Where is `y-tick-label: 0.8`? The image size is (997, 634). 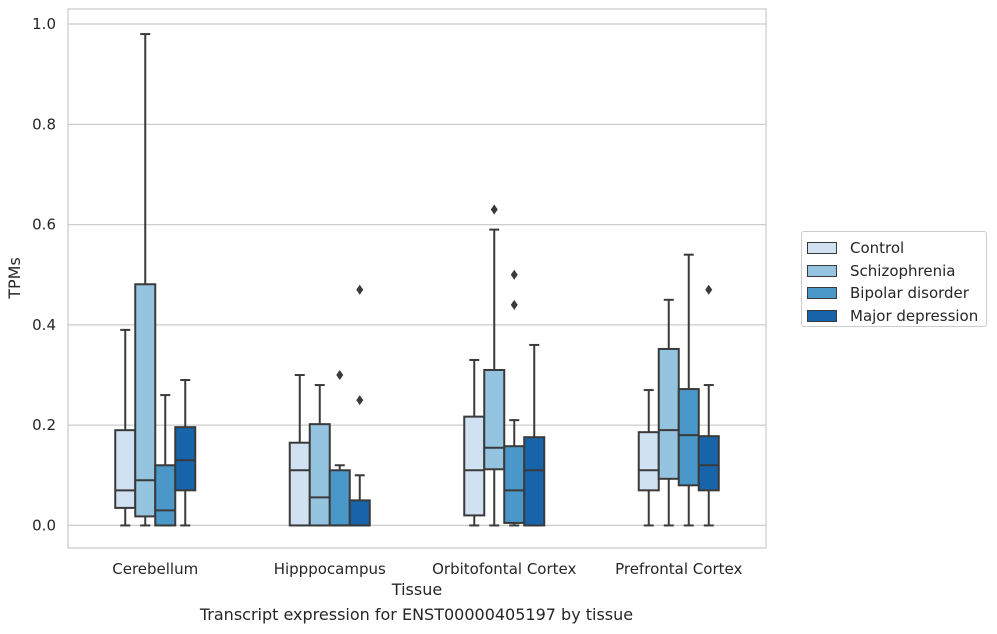
y-tick-label: 0.8 is located at coordinates (44, 124).